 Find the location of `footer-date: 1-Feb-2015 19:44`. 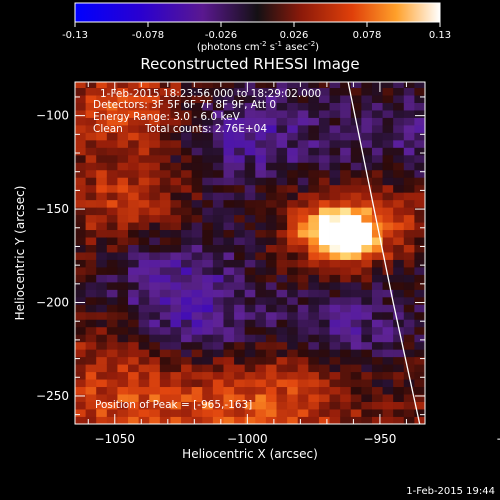

footer-date: 1-Feb-2015 19:44 is located at coordinates (450, 491).